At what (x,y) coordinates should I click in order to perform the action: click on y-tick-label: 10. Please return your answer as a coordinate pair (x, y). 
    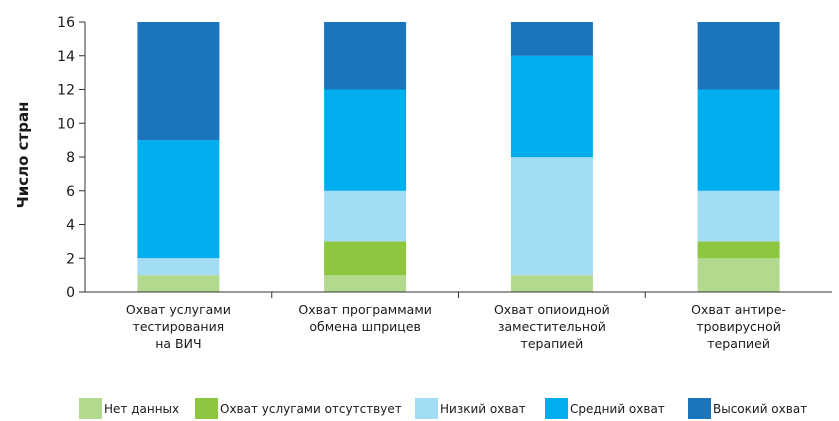
    Looking at the image, I should click on (66, 124).